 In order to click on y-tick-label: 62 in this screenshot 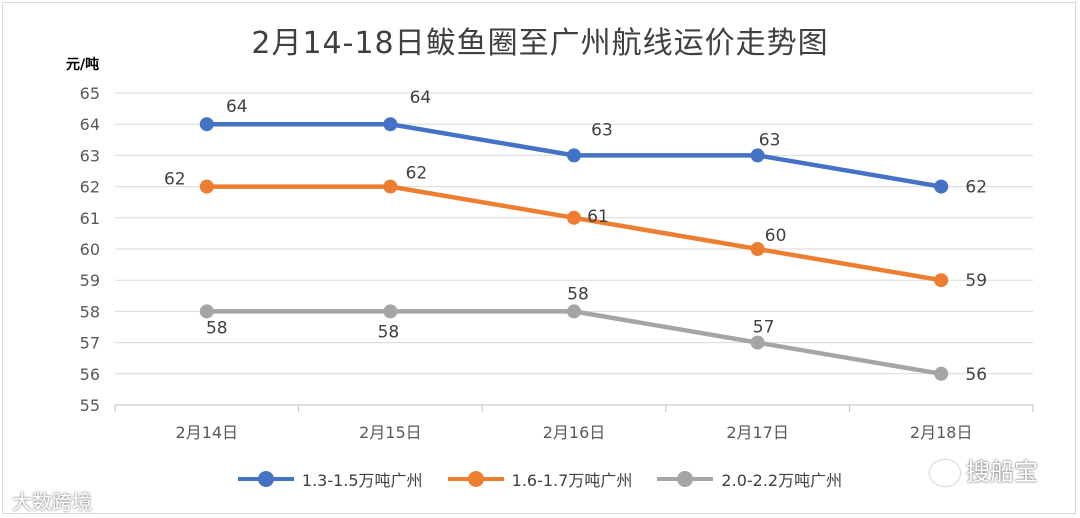, I will do `click(90, 187)`.